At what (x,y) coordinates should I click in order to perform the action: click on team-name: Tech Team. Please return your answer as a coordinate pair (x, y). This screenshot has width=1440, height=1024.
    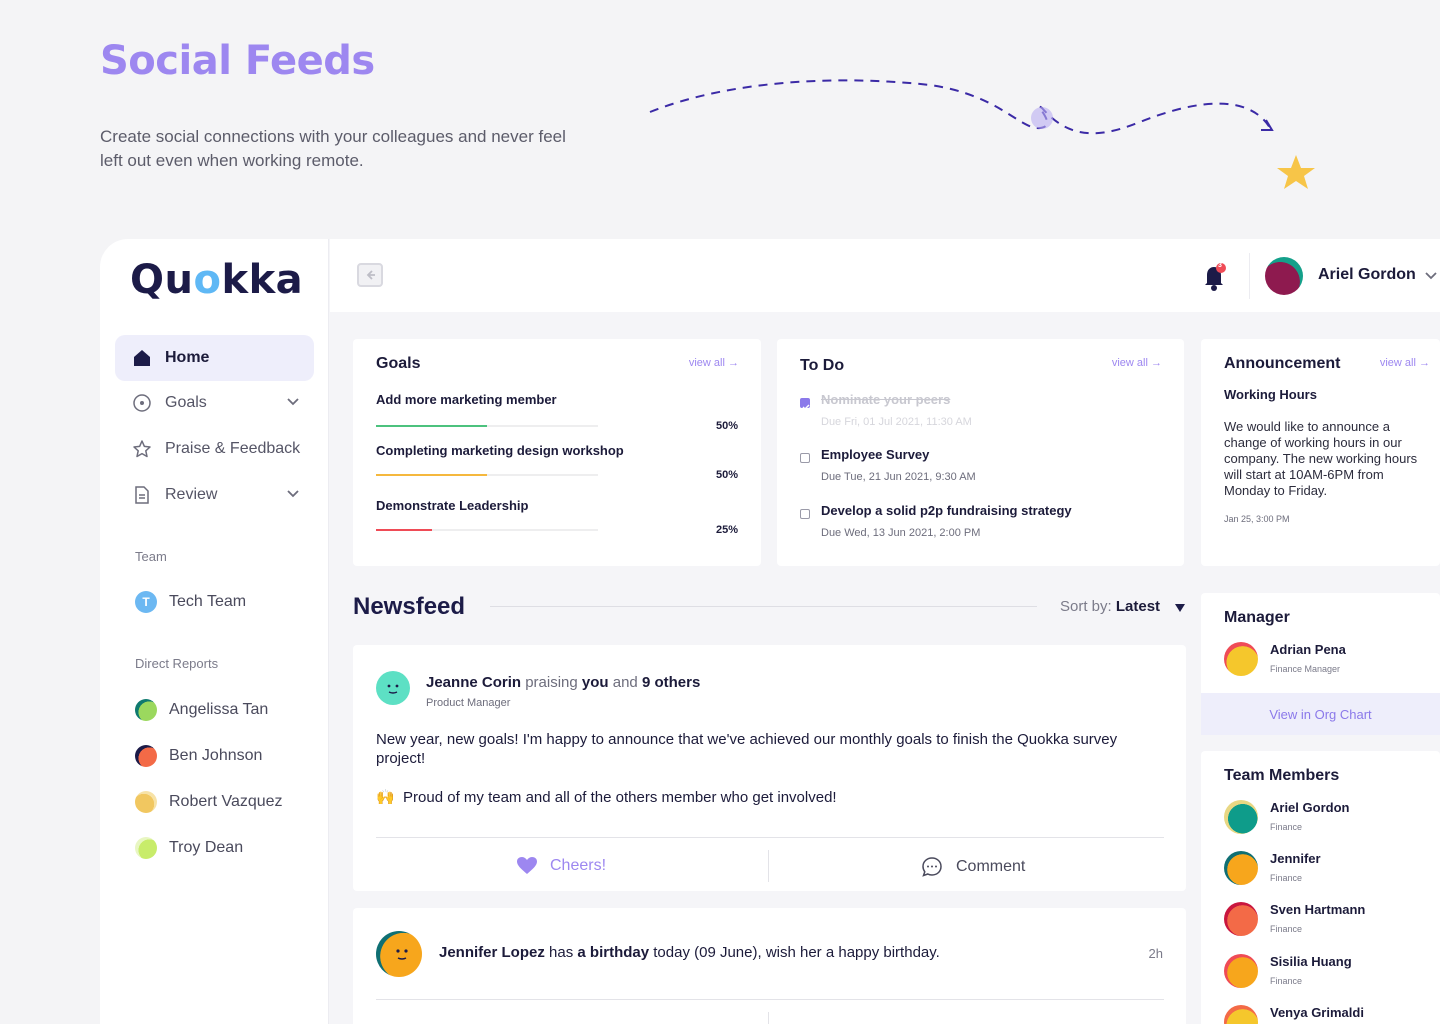
    Looking at the image, I should click on (208, 601).